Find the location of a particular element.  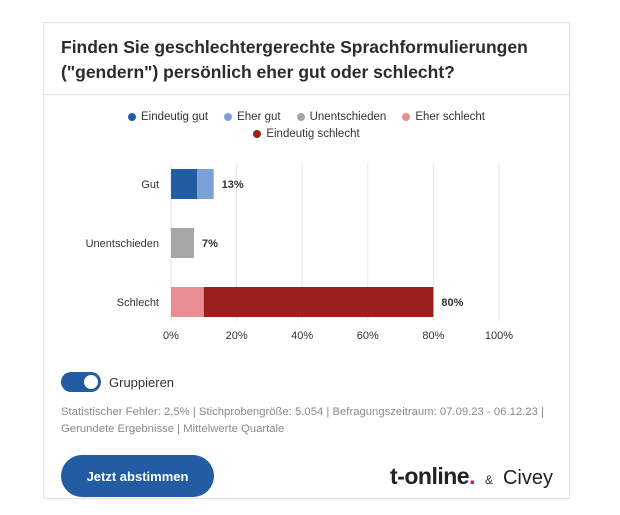

x-tick-label: 100% is located at coordinates (499, 336).